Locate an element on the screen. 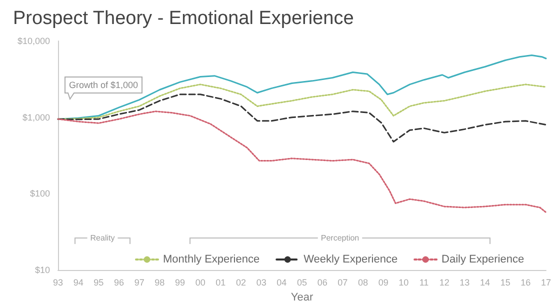  chart-title: Prospect Theory - Emotional Experience is located at coordinates (183, 18).